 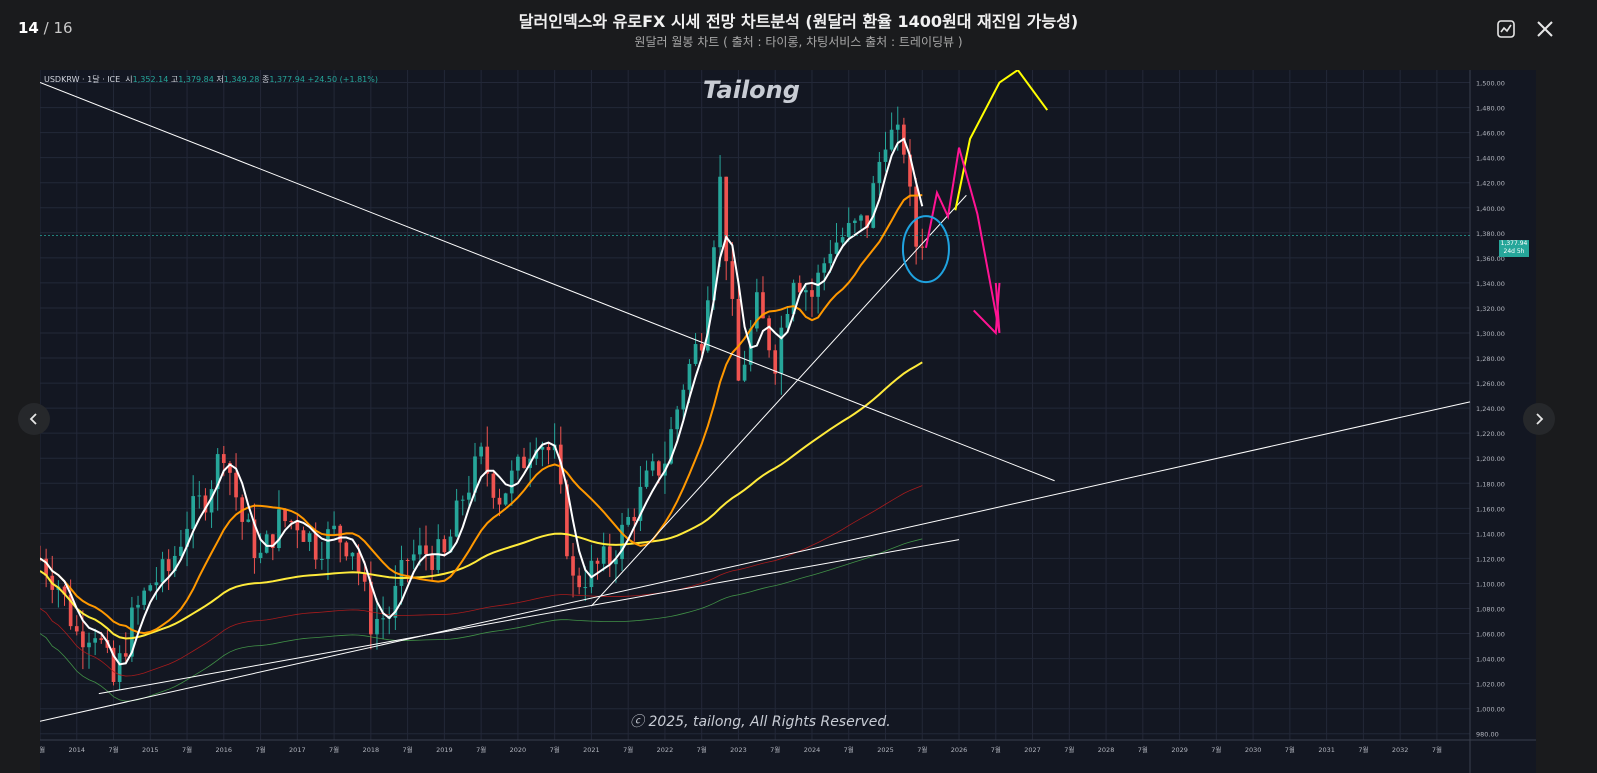 I want to click on open-value: 1,352.14, so click(x=150, y=79).